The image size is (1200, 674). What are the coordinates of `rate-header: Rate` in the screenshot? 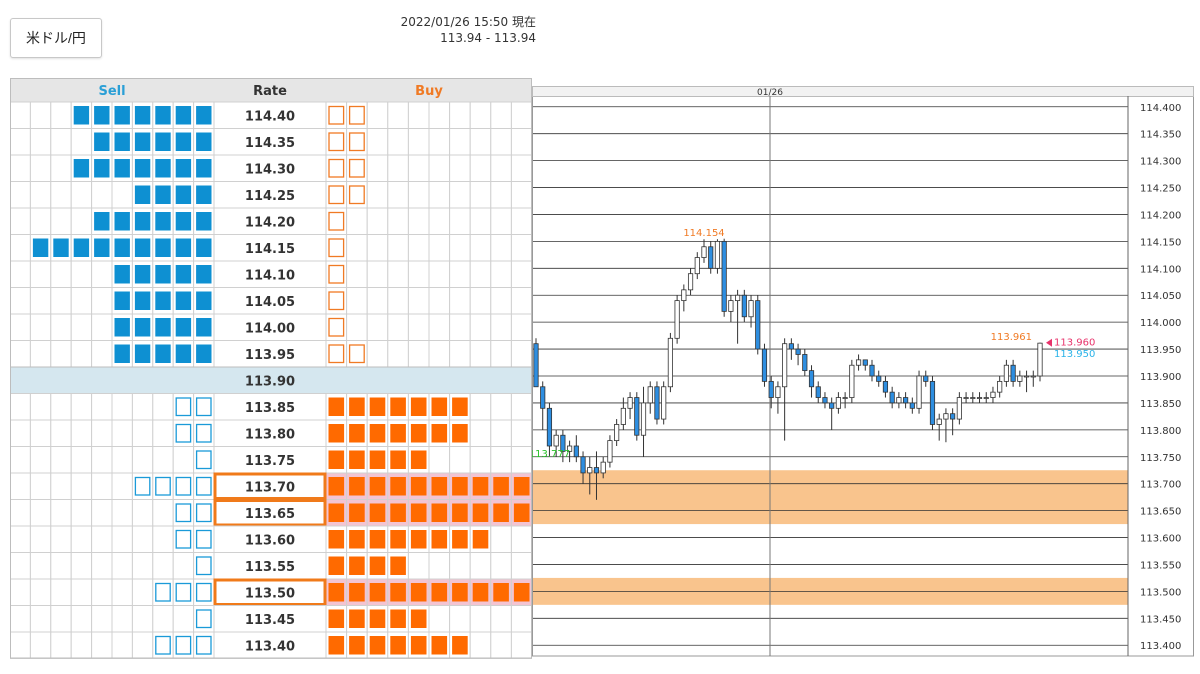 It's located at (270, 91).